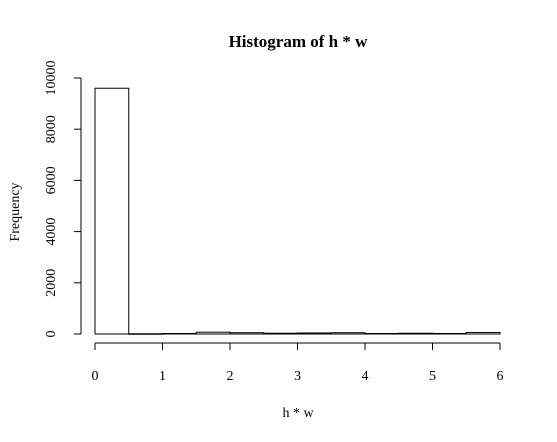 Image resolution: width=557 pixels, height=442 pixels. I want to click on chart-title: Histogram of h * w, so click(299, 41).